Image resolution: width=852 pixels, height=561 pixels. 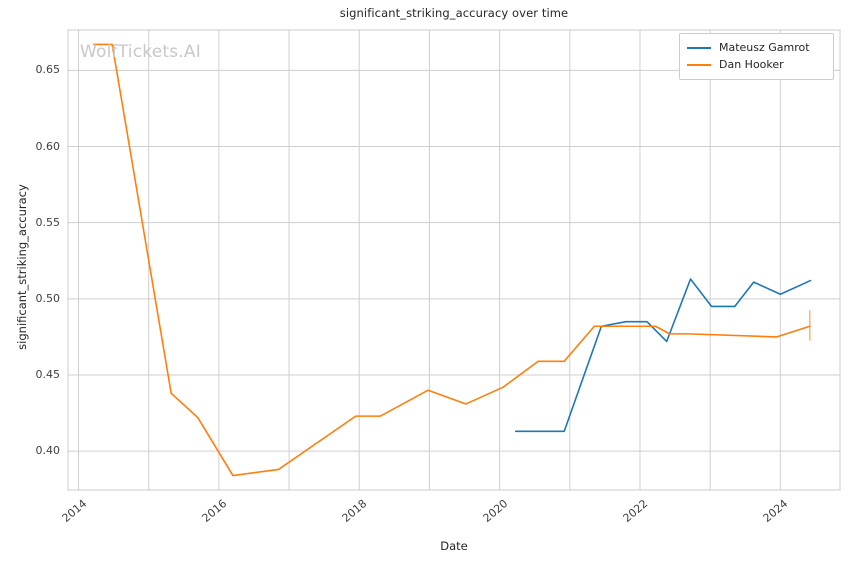 I want to click on legend-item-dan-hooker: Dan Hooker, so click(x=756, y=64).